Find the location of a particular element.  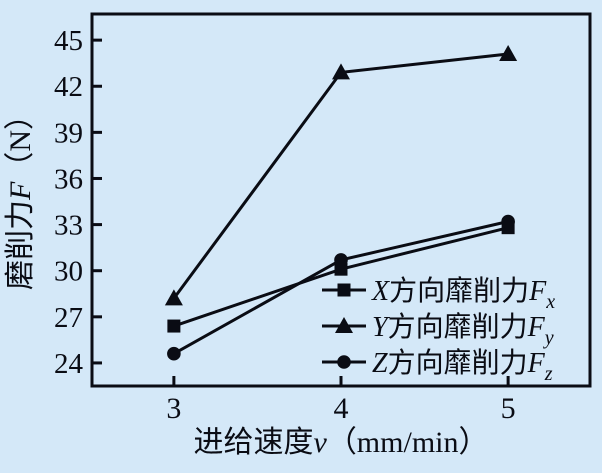

x-axis-title-unit: （mm/min） is located at coordinates (408, 442).